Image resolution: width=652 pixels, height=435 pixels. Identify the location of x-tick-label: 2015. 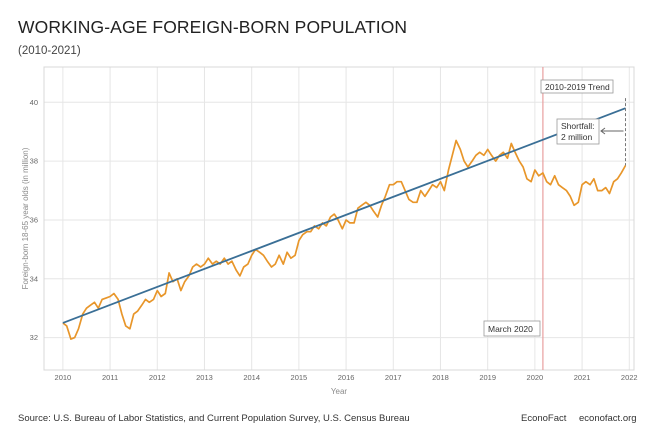
(299, 377).